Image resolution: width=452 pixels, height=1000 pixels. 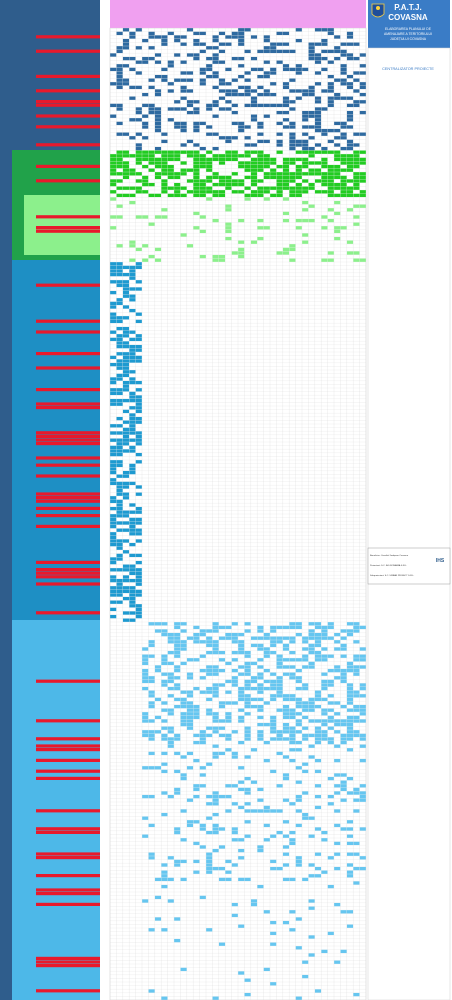 I want to click on header-subtitle-line-2: AMENAJARE A TERITORIULUI, so click(x=408, y=34).